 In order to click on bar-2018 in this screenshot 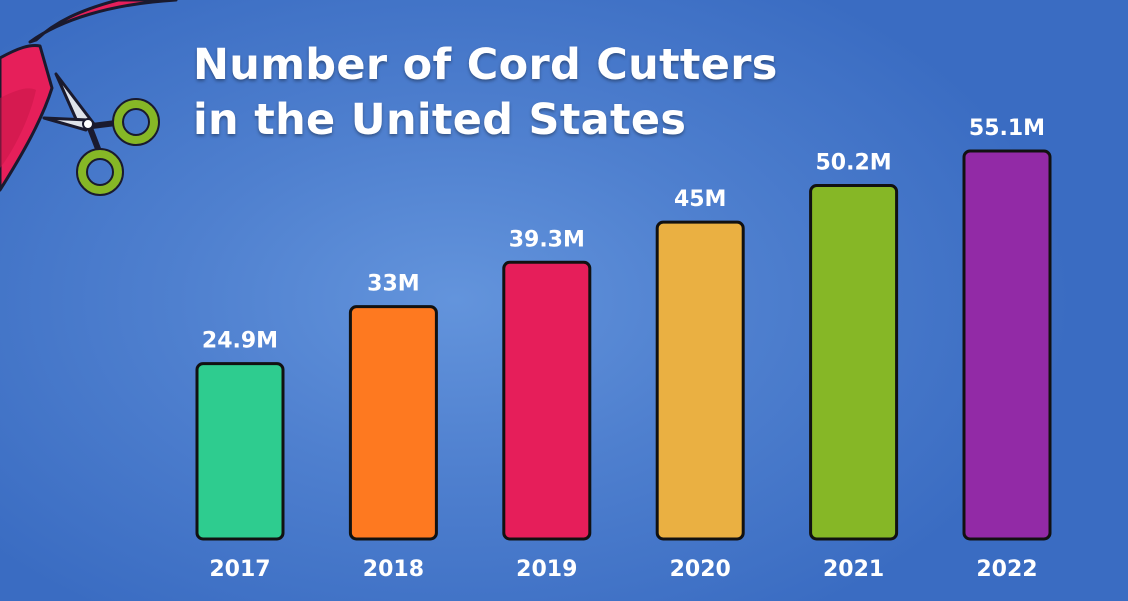, I will do `click(393, 423)`.